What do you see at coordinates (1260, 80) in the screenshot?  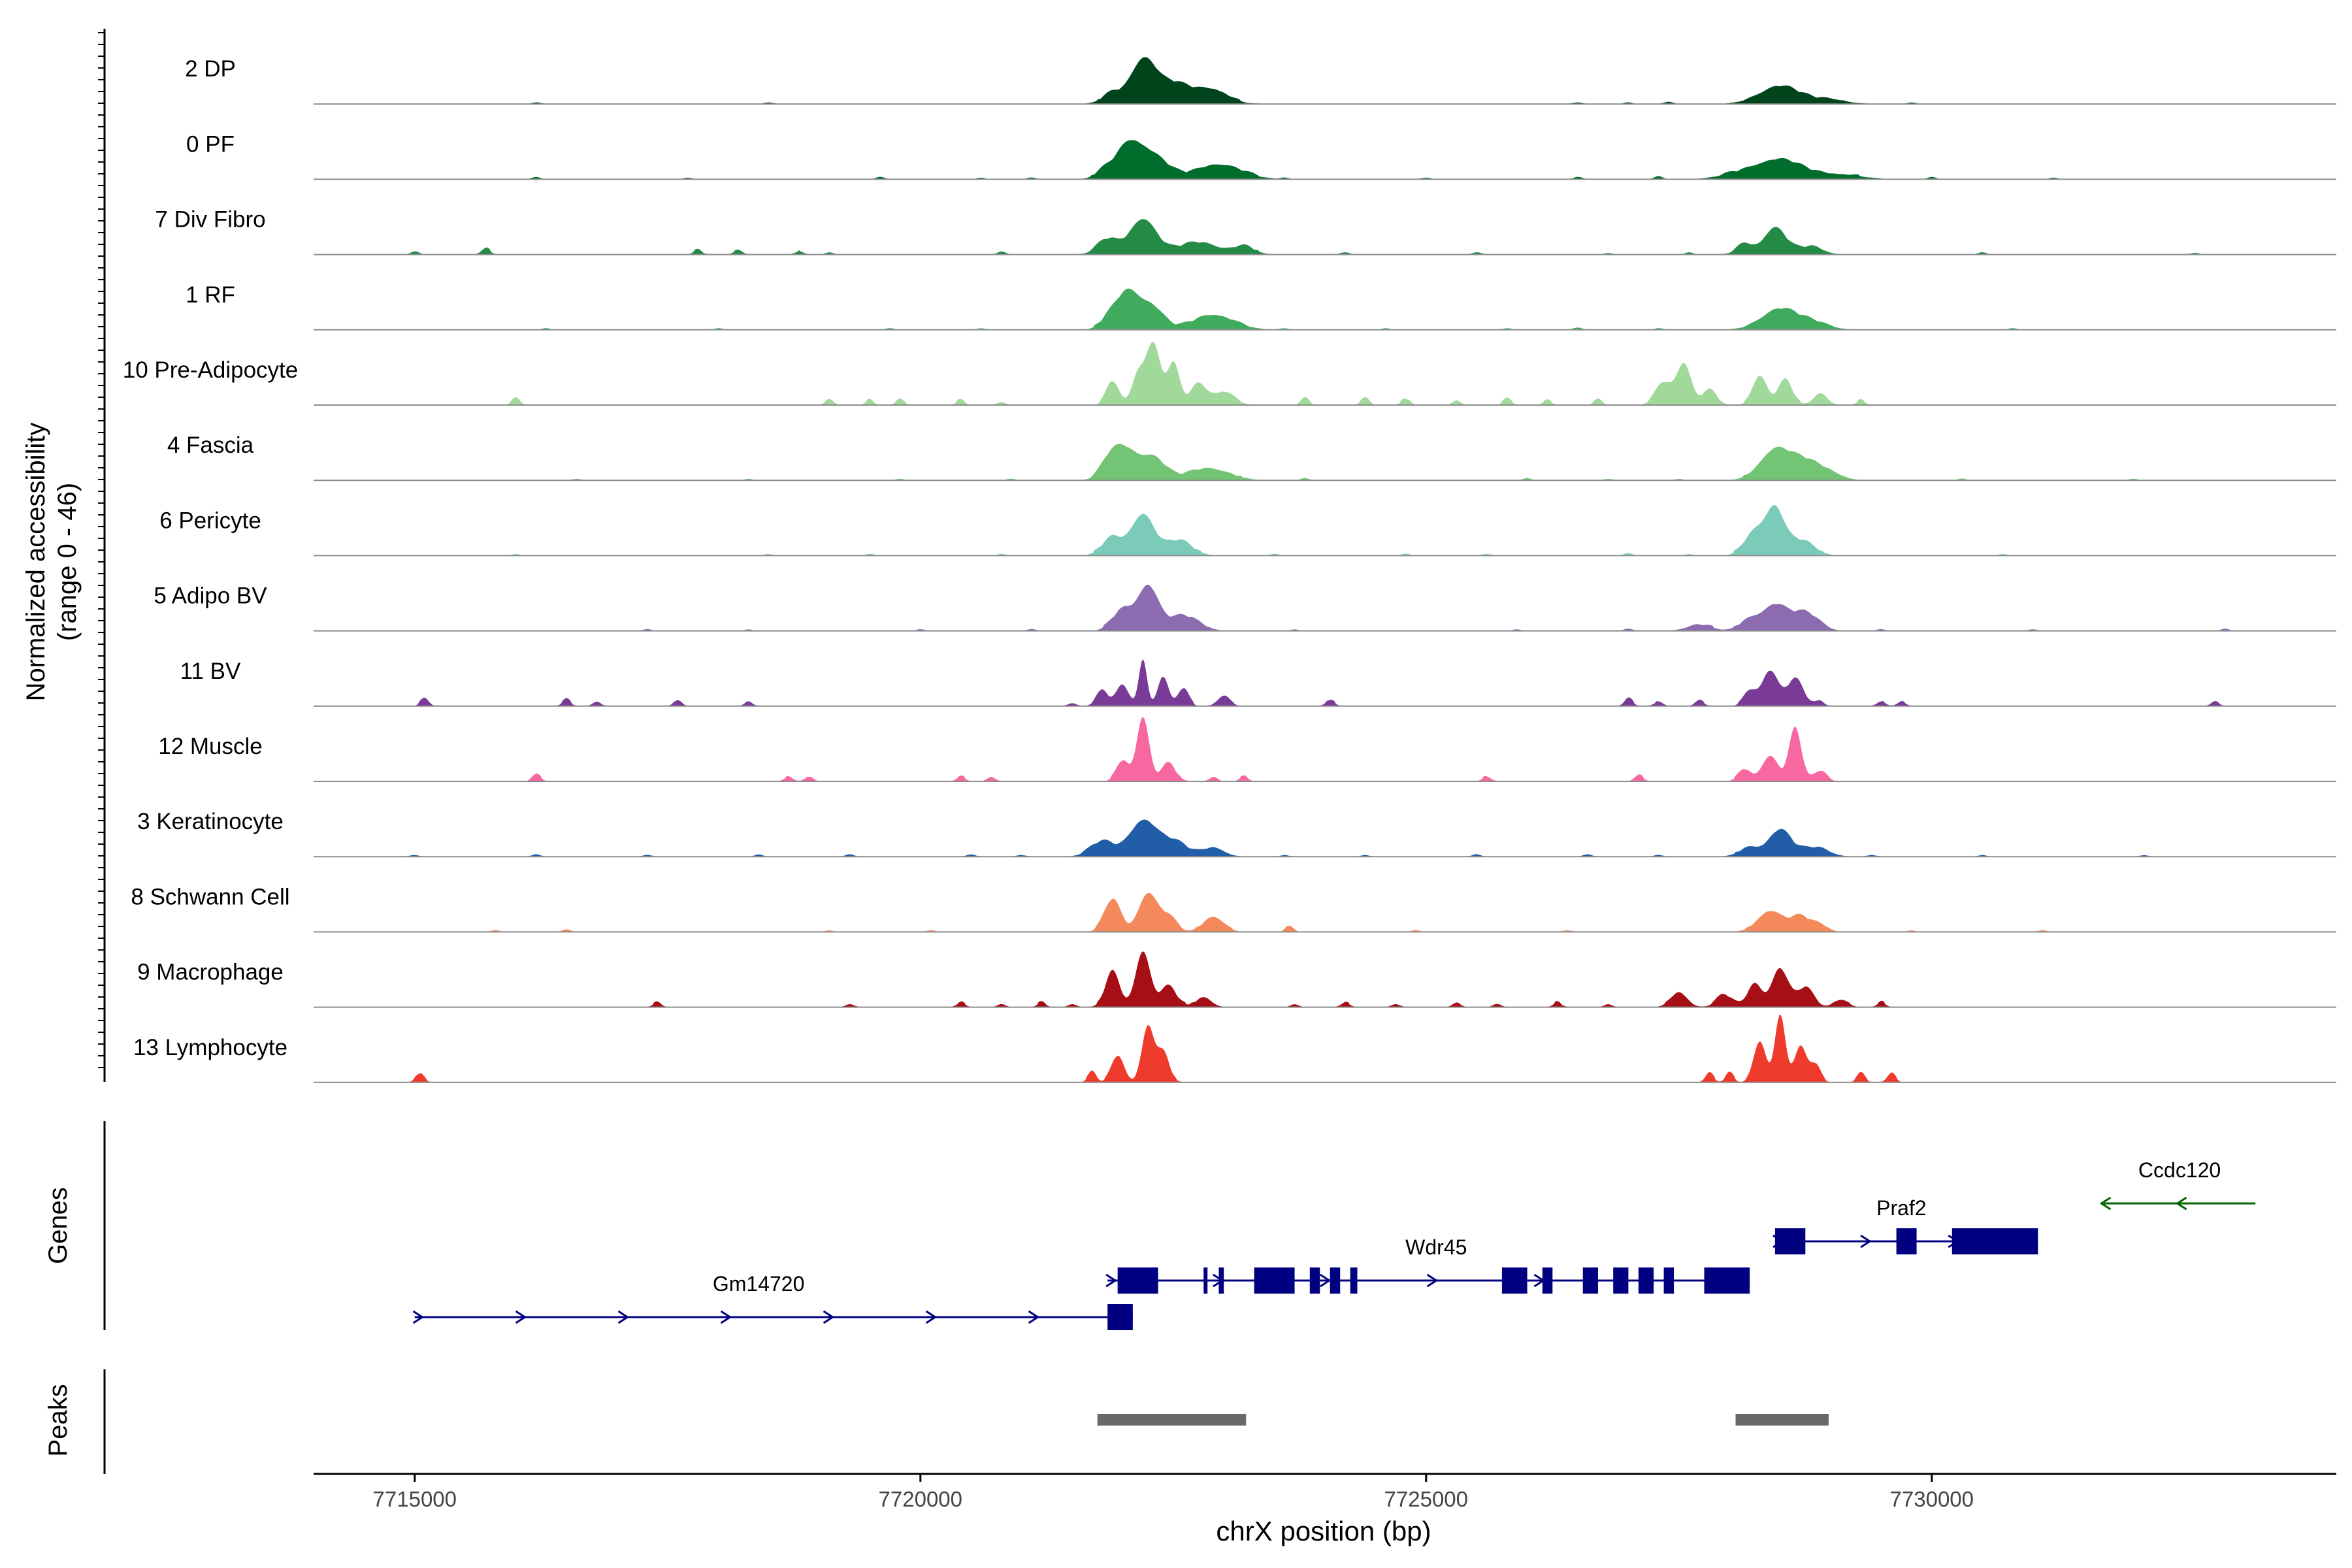 I see `track-1: 2 DP` at bounding box center [1260, 80].